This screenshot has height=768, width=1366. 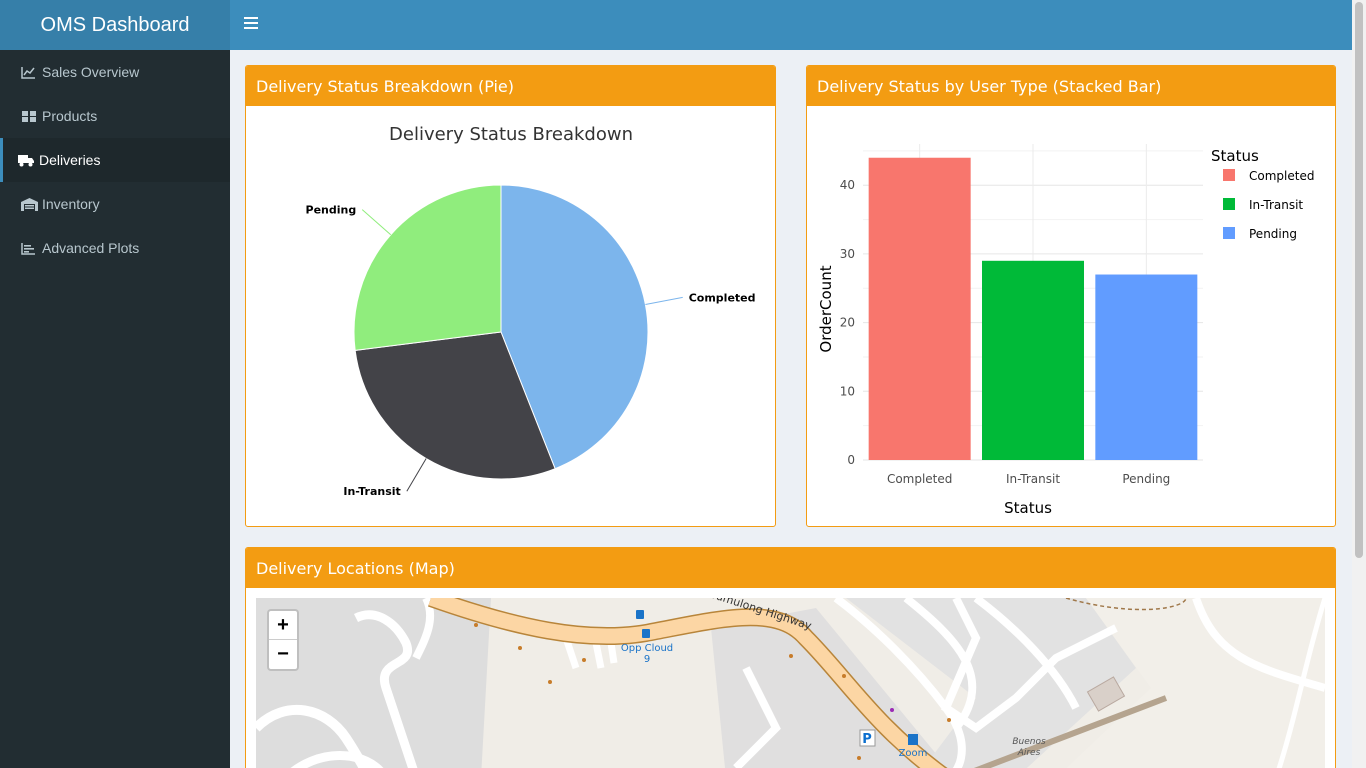 I want to click on x-tick-label: Pending, so click(x=1146, y=479).